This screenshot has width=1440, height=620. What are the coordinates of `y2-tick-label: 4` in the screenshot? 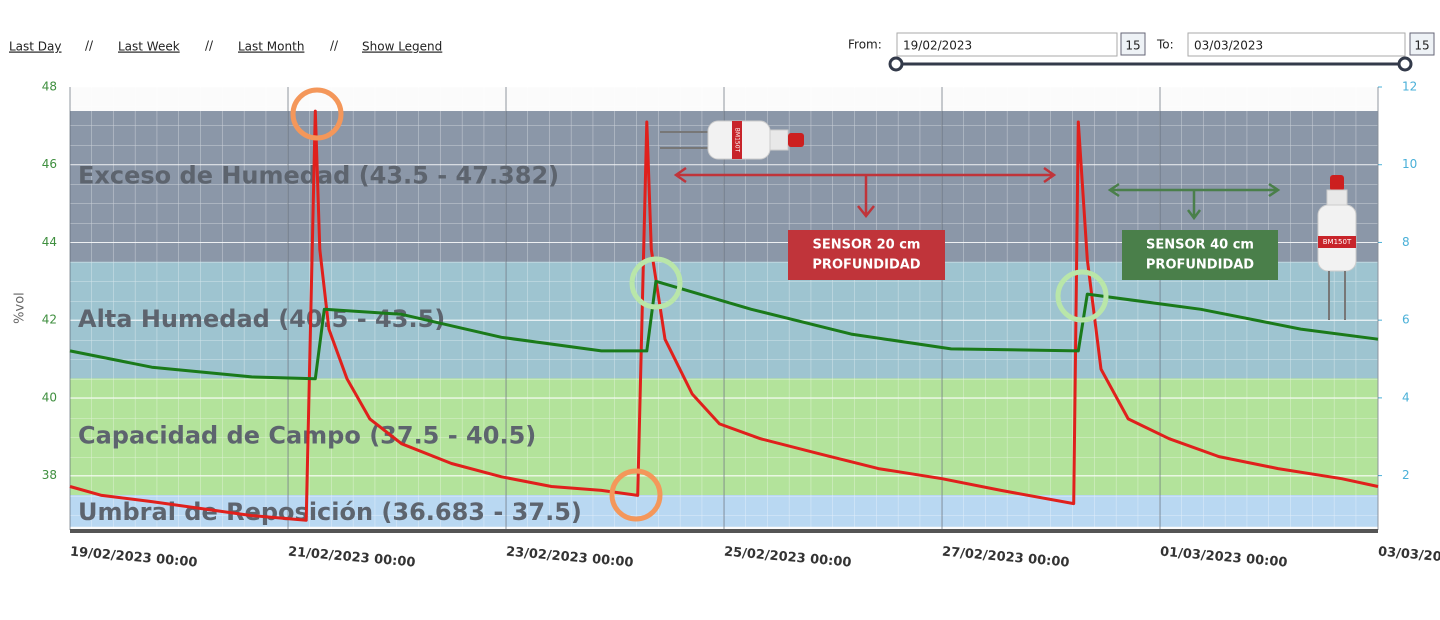 It's located at (1406, 397).